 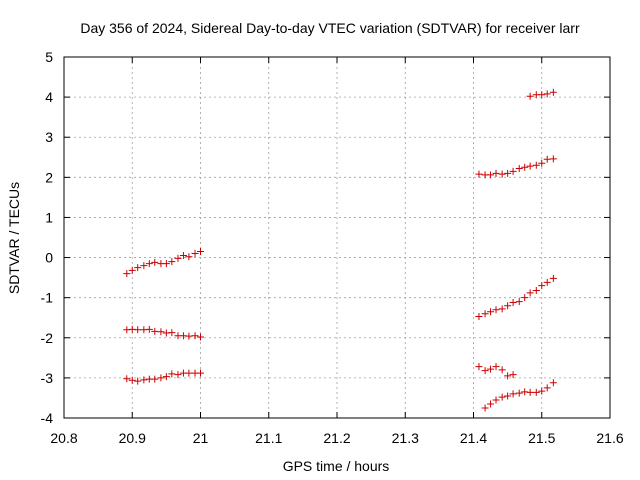 What do you see at coordinates (49, 217) in the screenshot?
I see `y-tick-label: 1` at bounding box center [49, 217].